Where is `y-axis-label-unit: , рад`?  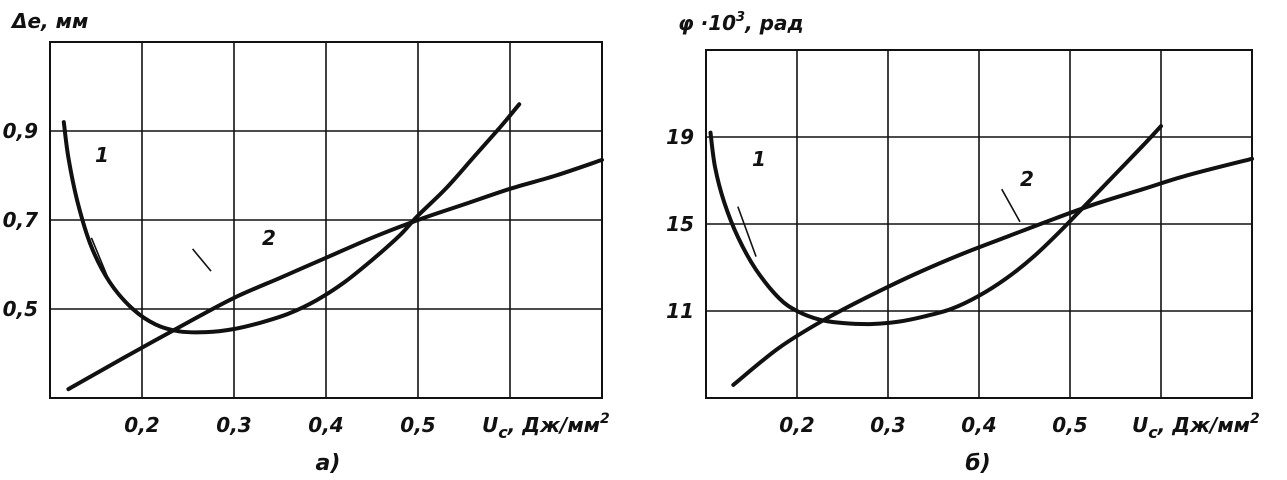
y-axis-label-unit: , рад is located at coordinates (774, 23).